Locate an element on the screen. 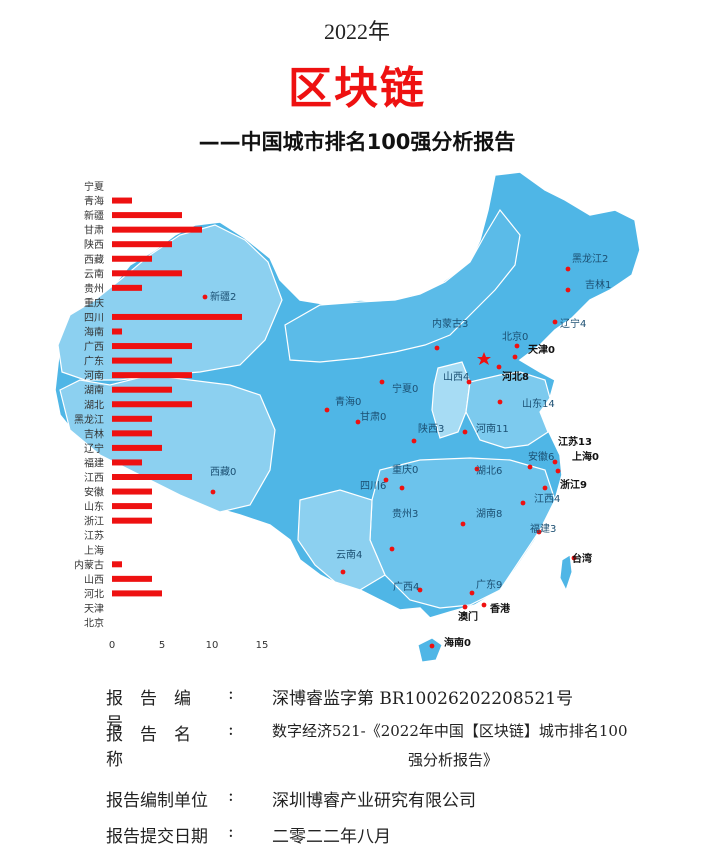  map-province-label: 山西4 is located at coordinates (456, 377).